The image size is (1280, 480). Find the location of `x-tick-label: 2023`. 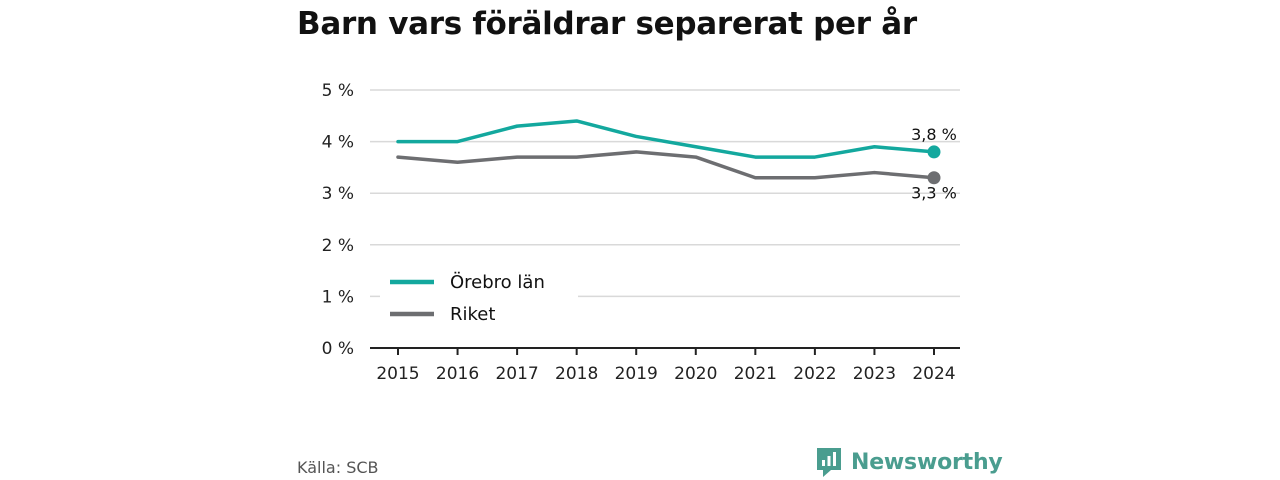

x-tick-label: 2023 is located at coordinates (874, 374).